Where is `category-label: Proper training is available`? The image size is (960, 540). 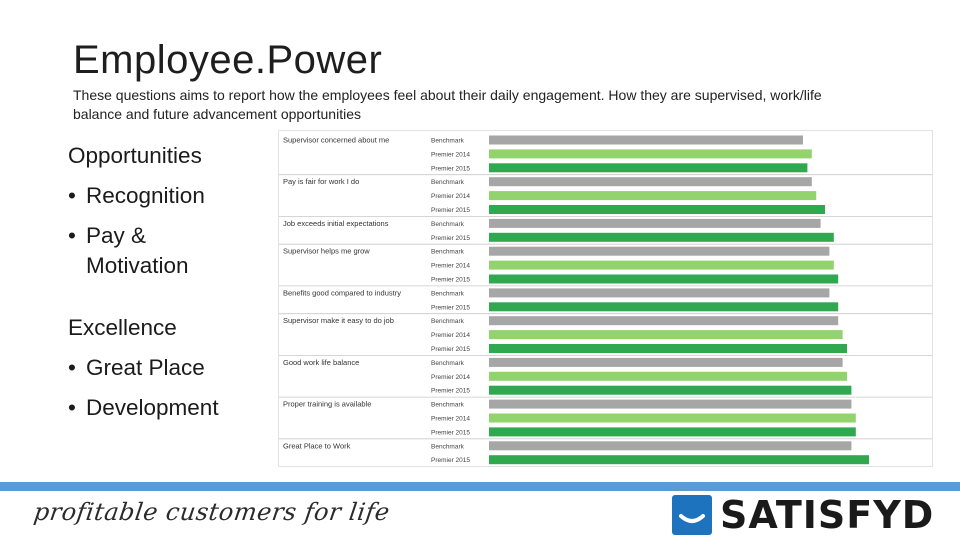 category-label: Proper training is available is located at coordinates (327, 404).